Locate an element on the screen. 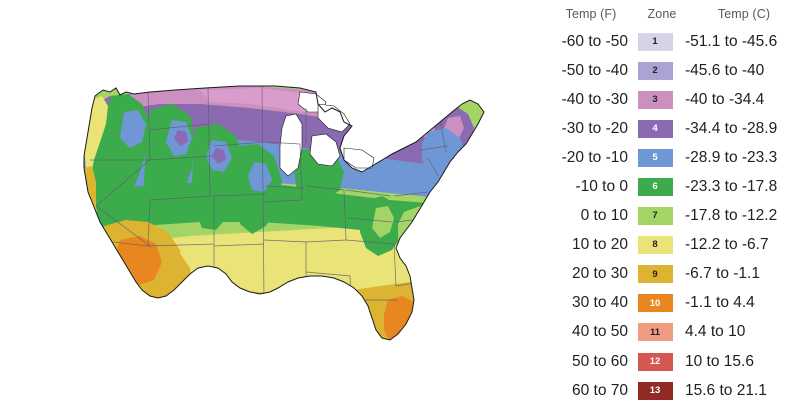 The height and width of the screenshot is (411, 800). legend-temp-c: 15.6 to 21.1 is located at coordinates (726, 390).